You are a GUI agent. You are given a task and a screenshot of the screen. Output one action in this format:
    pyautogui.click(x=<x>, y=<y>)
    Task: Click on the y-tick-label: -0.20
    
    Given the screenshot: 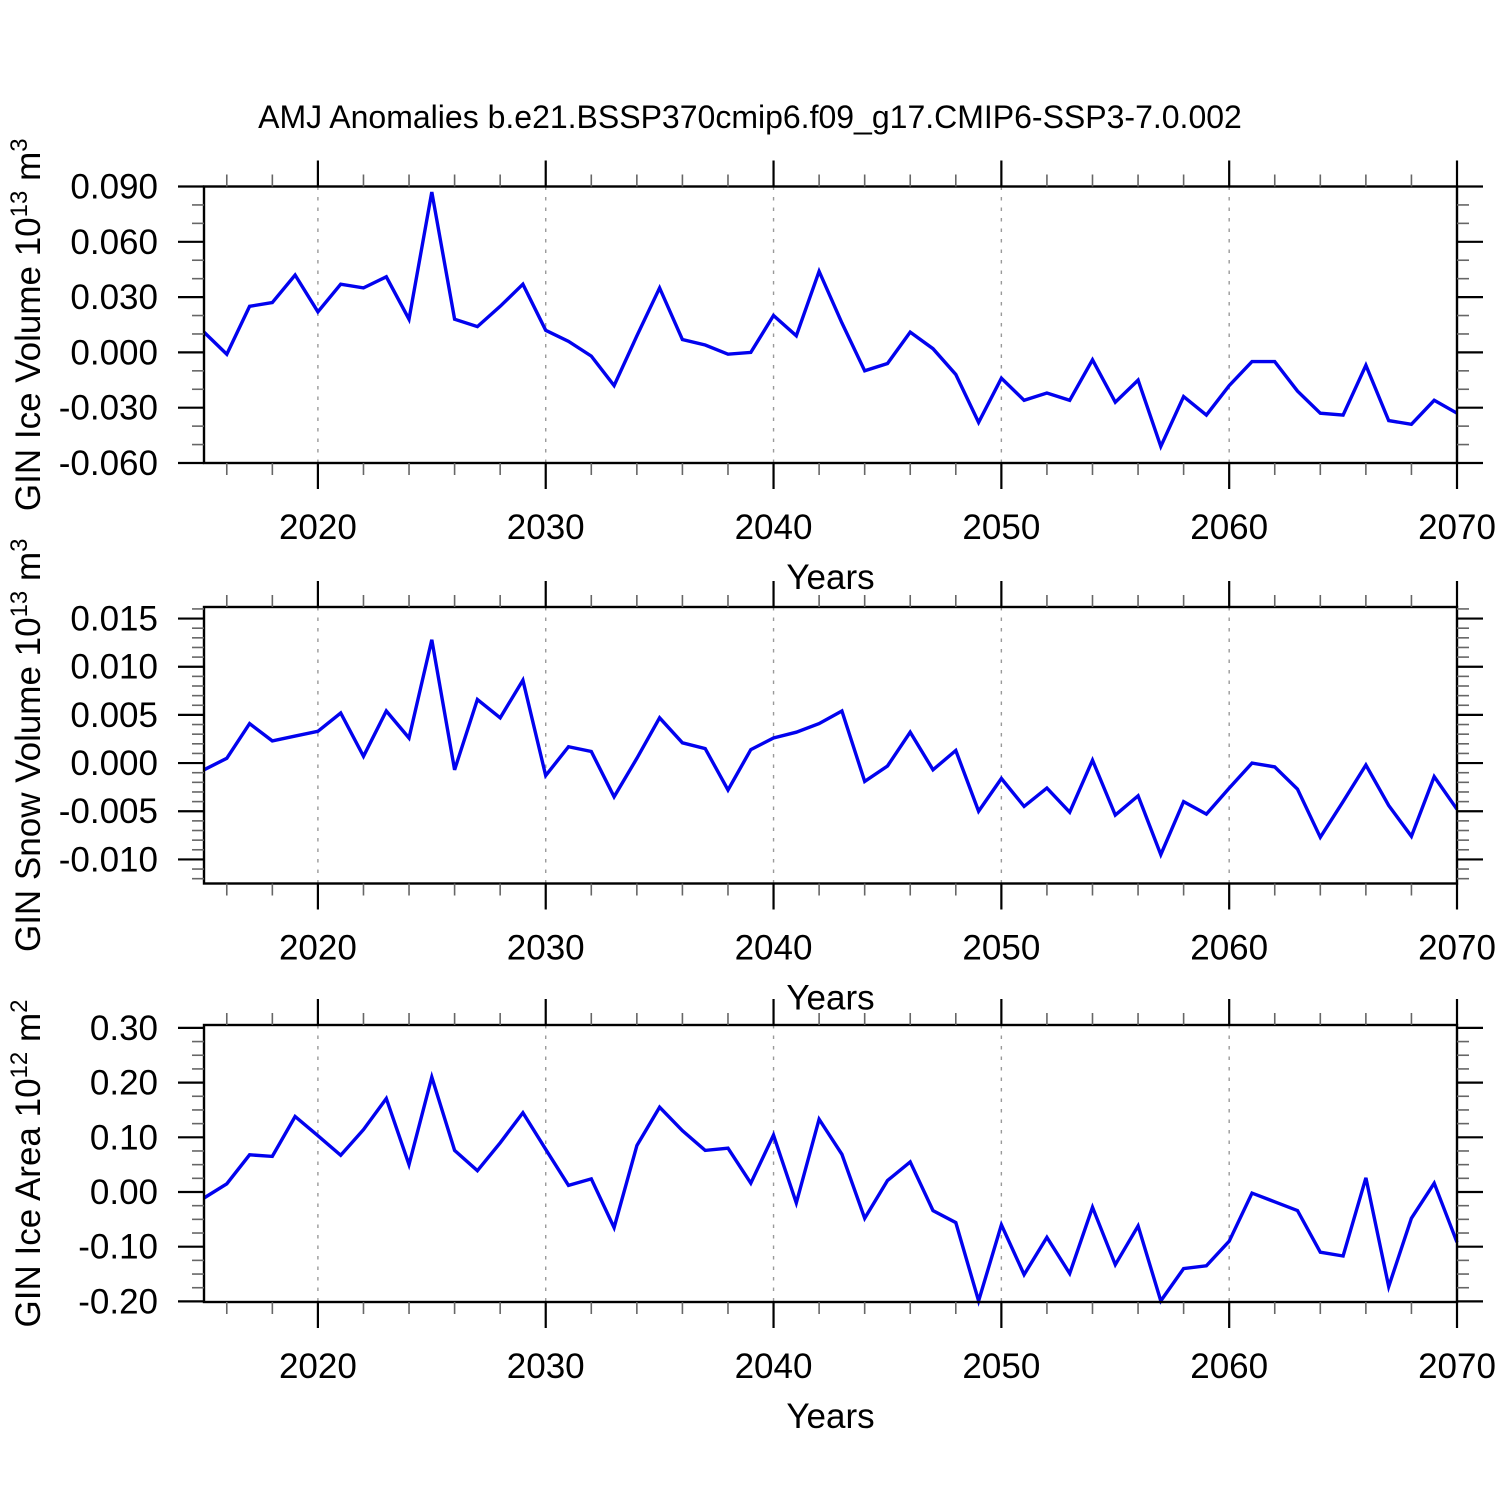 What is the action you would take?
    pyautogui.click(x=118, y=1301)
    